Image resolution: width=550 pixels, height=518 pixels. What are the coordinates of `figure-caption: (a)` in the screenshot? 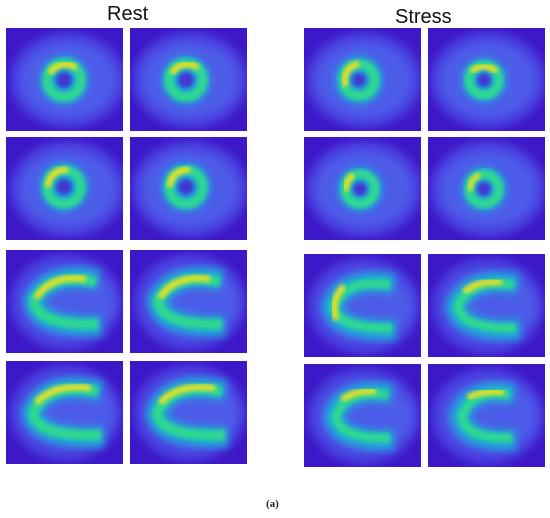 It's located at (272, 504).